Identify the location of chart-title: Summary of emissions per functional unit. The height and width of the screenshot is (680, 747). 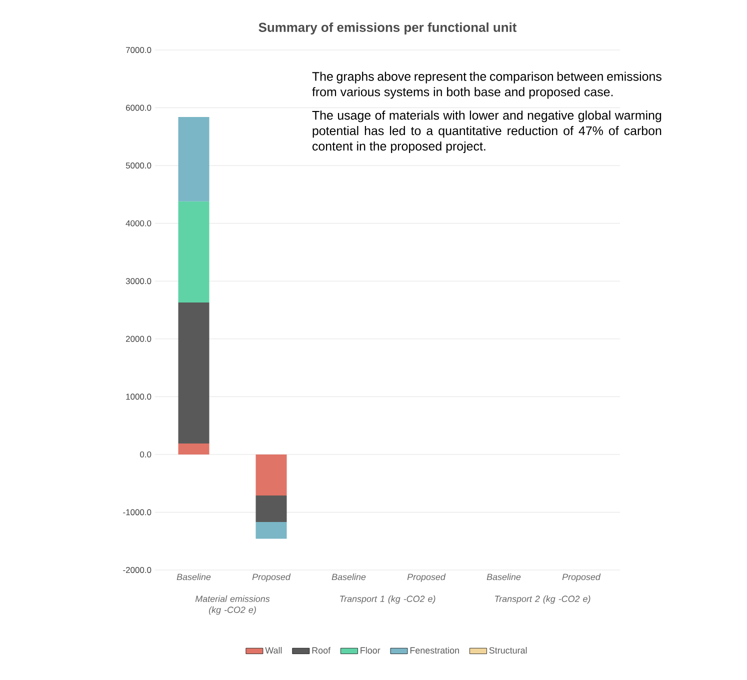
(387, 28).